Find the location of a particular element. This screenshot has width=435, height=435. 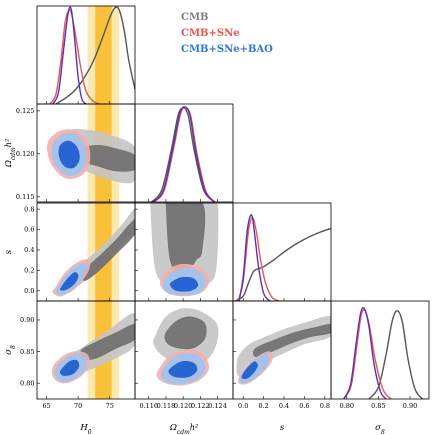

legend-entry-cmb-sne-bao: CMB+SNe+BAO is located at coordinates (227, 49).